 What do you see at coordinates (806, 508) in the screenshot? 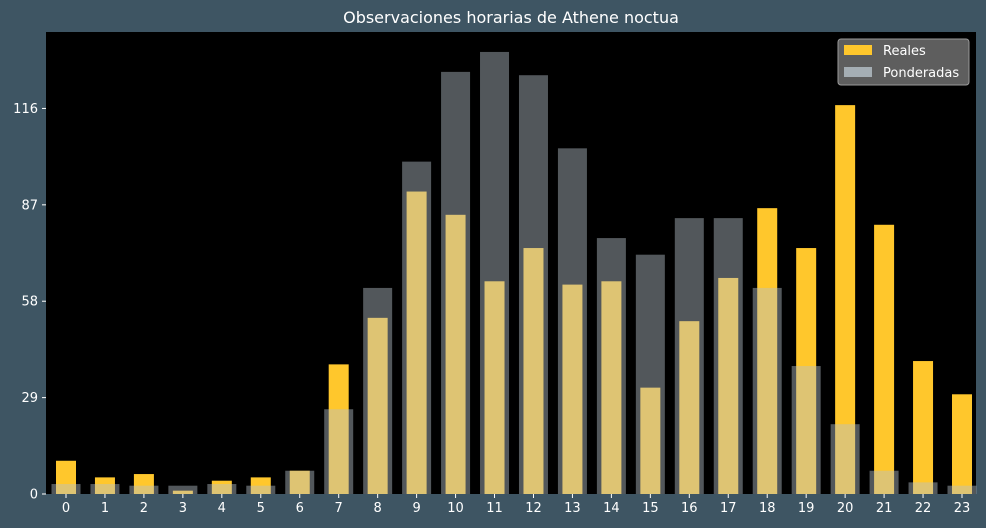
I see `x-tick-label: 19` at bounding box center [806, 508].